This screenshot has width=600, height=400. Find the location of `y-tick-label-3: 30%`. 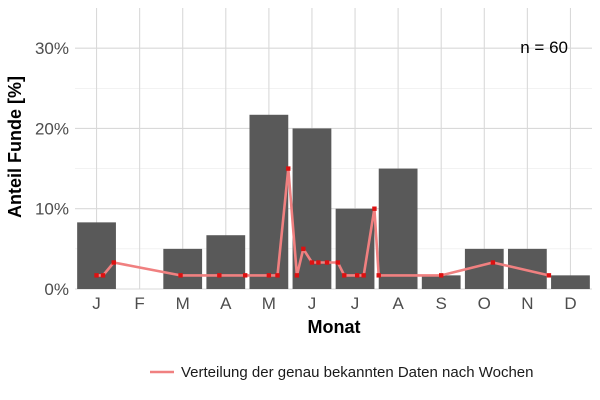

y-tick-label-3: 30% is located at coordinates (52, 48).